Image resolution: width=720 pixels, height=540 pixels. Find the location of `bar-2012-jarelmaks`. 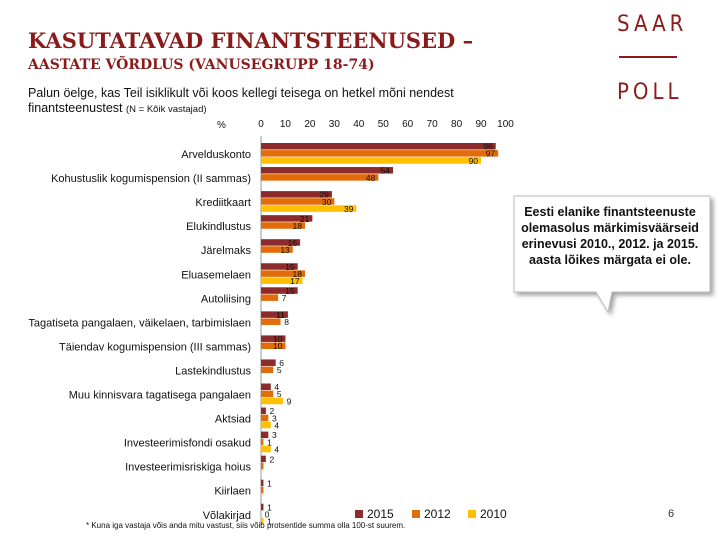

bar-2012-jarelmaks is located at coordinates (277, 249).